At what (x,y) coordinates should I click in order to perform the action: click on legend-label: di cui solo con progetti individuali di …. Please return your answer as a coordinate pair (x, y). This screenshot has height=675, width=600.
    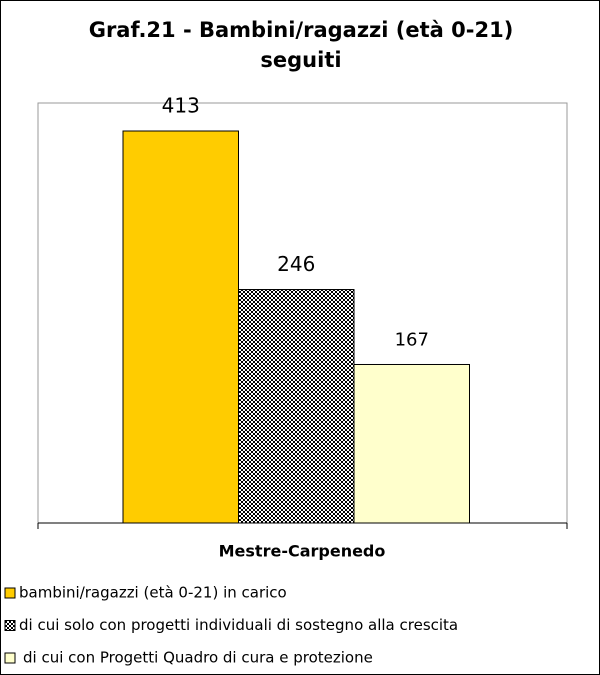
    Looking at the image, I should click on (238, 625).